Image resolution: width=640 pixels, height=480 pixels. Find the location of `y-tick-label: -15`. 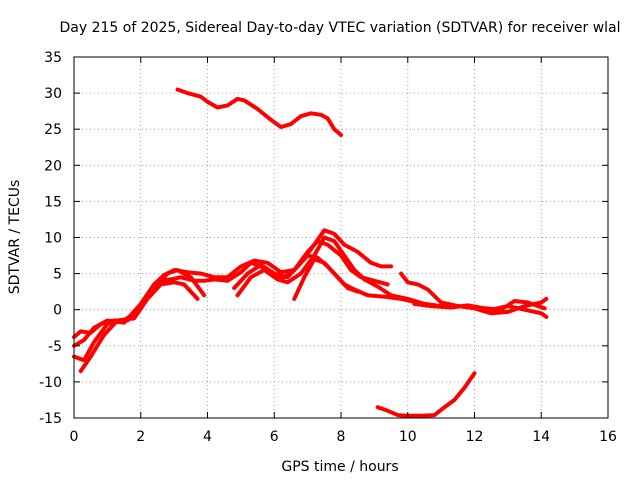

y-tick-label: -15 is located at coordinates (50, 419).